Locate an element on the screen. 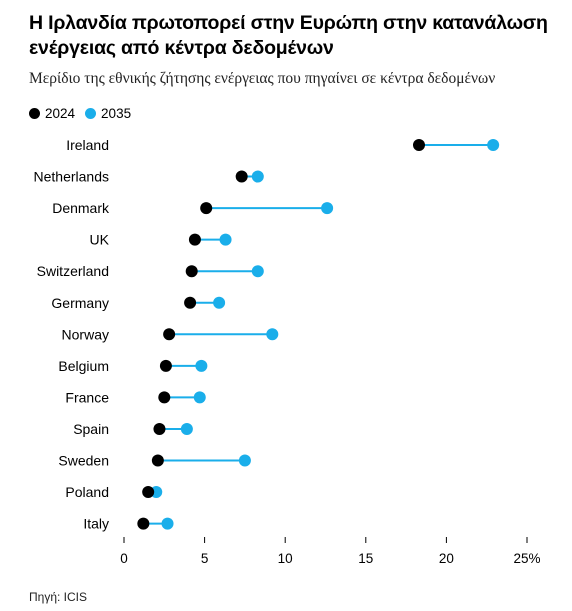 The image size is (572, 611). x-tick-label-10: 10 is located at coordinates (285, 558).